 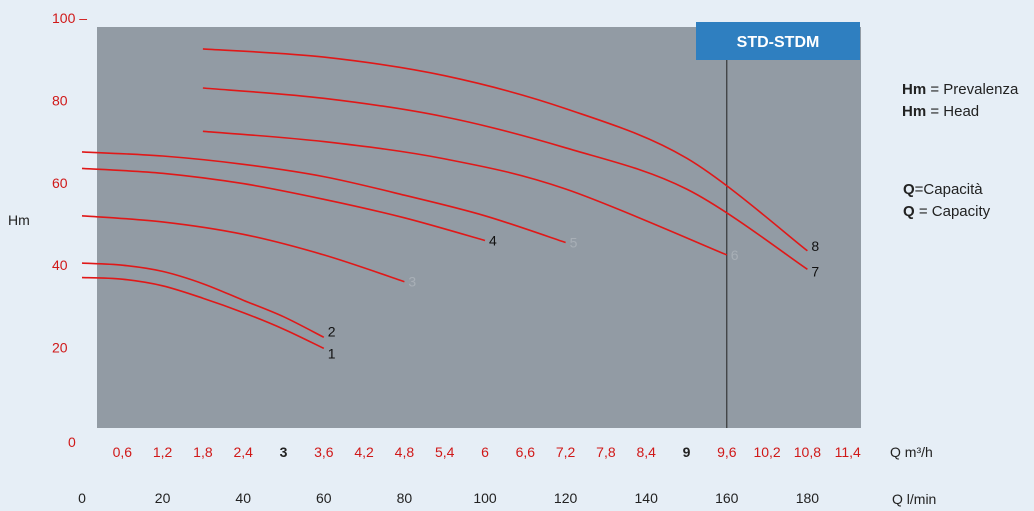 I want to click on legend-text-prevalenza: = Prevalenza, so click(x=972, y=89).